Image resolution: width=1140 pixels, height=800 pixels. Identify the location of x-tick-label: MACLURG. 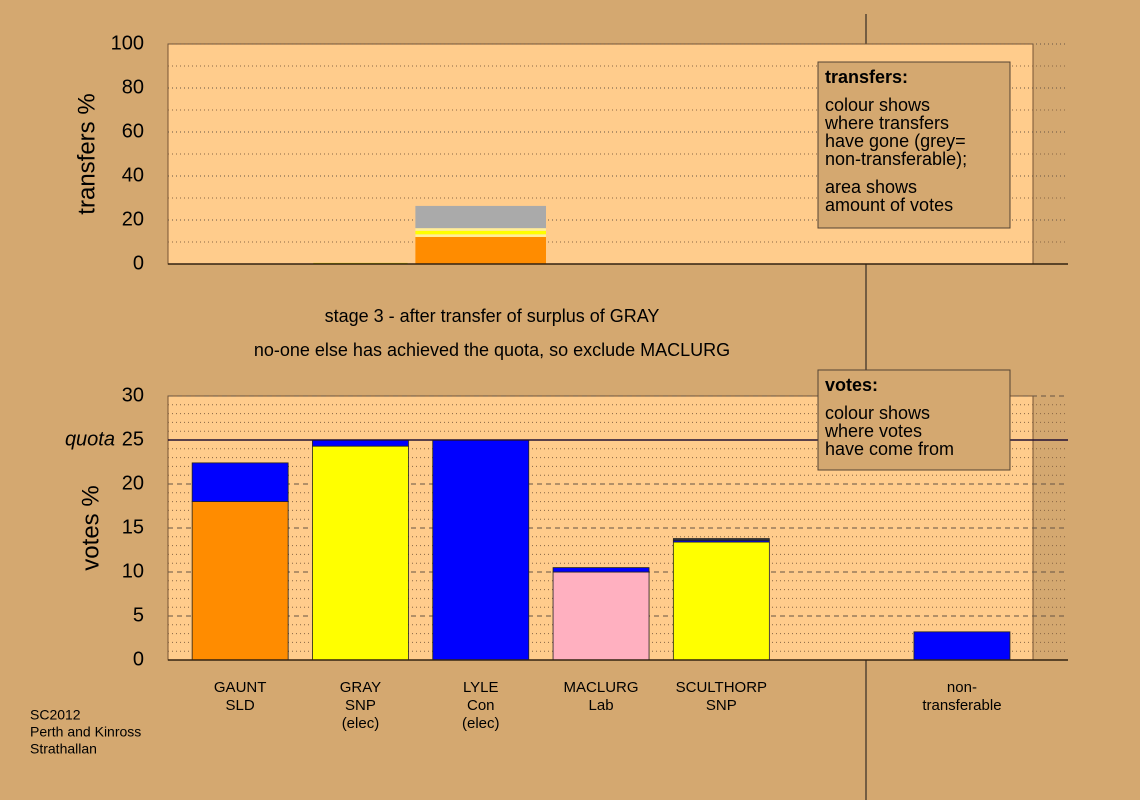
(601, 687).